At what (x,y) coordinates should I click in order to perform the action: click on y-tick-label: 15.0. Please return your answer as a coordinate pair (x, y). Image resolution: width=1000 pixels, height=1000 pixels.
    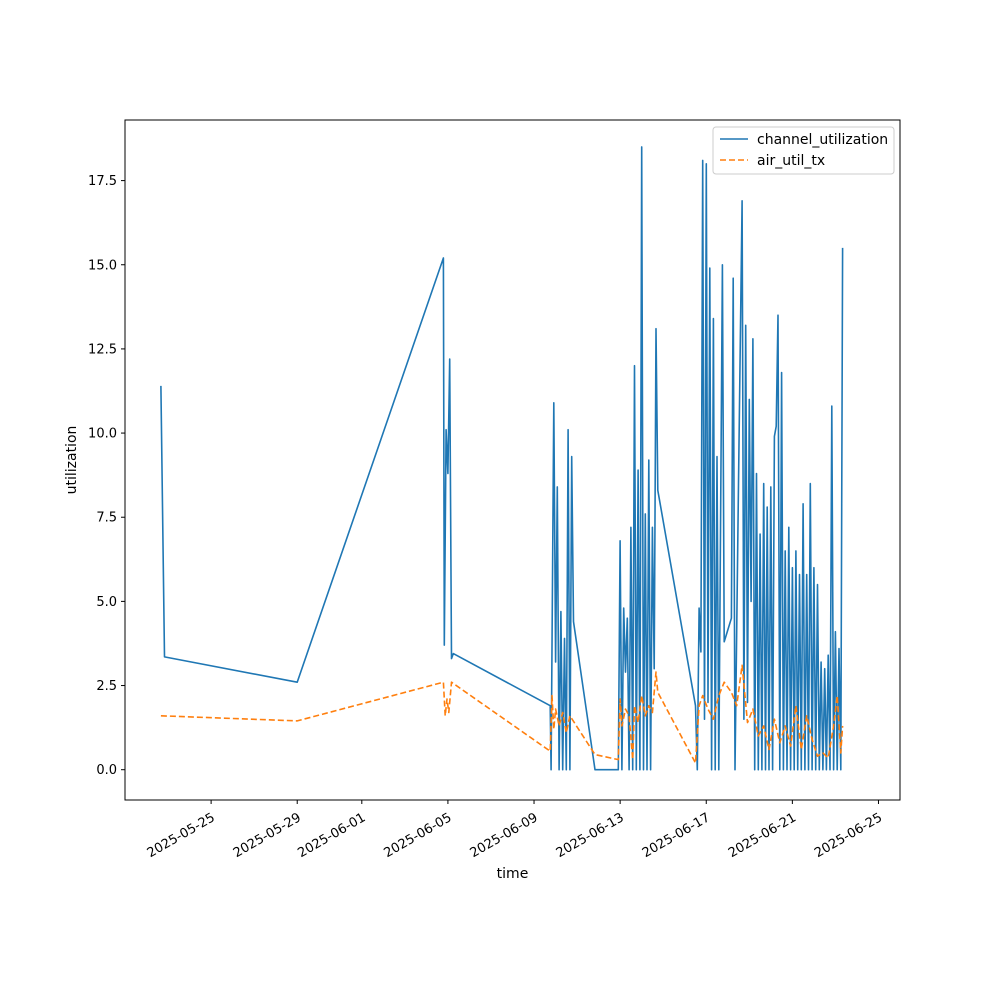
    Looking at the image, I should click on (102, 265).